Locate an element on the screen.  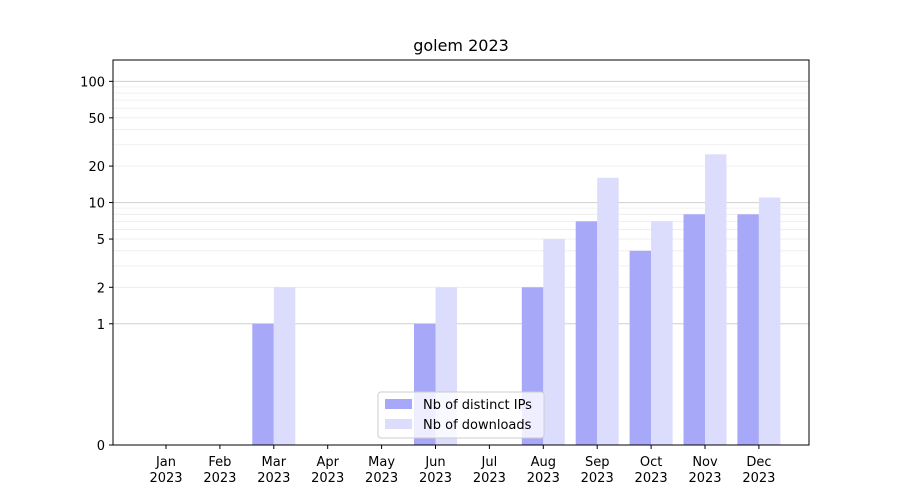
x-tick-label-line: Feb is located at coordinates (219, 462).